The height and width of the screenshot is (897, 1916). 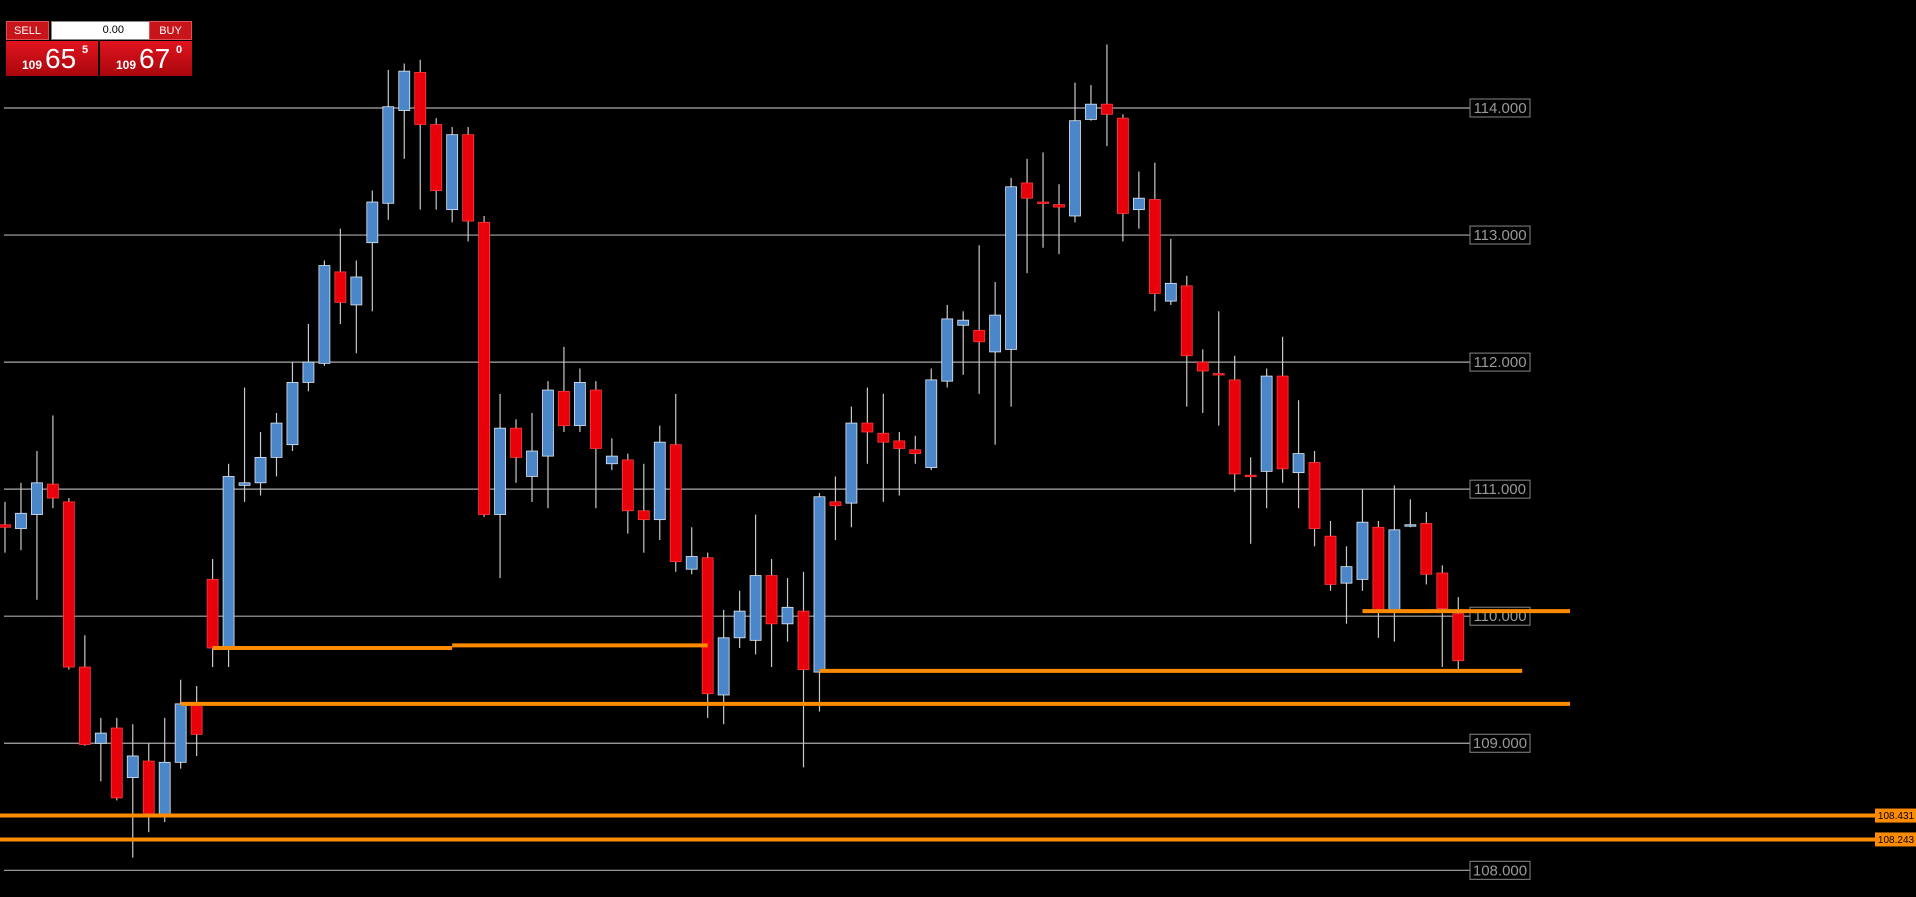 I want to click on y-tick-label: 112.000, so click(x=1499, y=362).